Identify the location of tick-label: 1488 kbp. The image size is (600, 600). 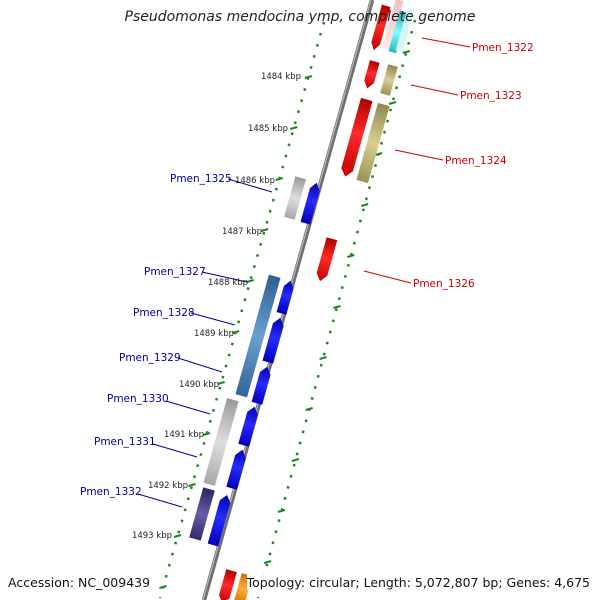
(228, 283).